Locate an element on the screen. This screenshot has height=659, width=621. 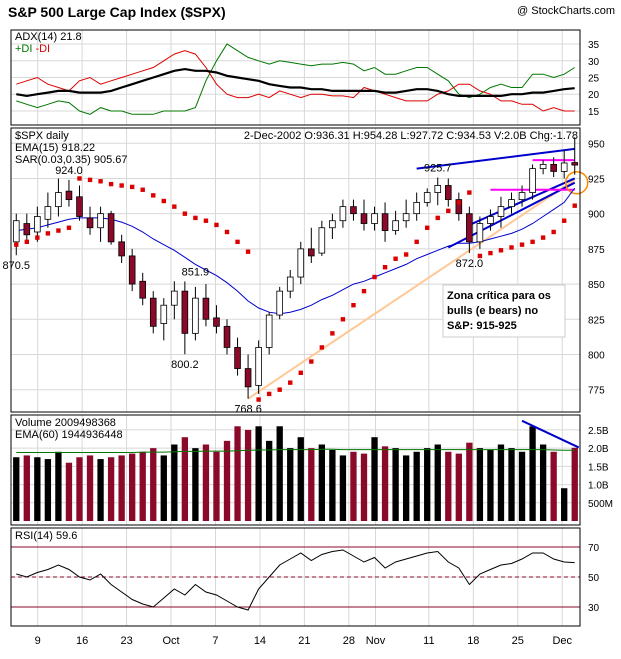
rsi-legend: RSI(14) 59.6 is located at coordinates (46, 536).